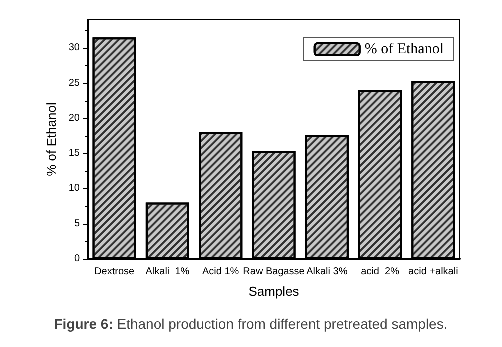 The width and height of the screenshot is (502, 347). I want to click on x-tick-label: acid 2%, so click(380, 272).